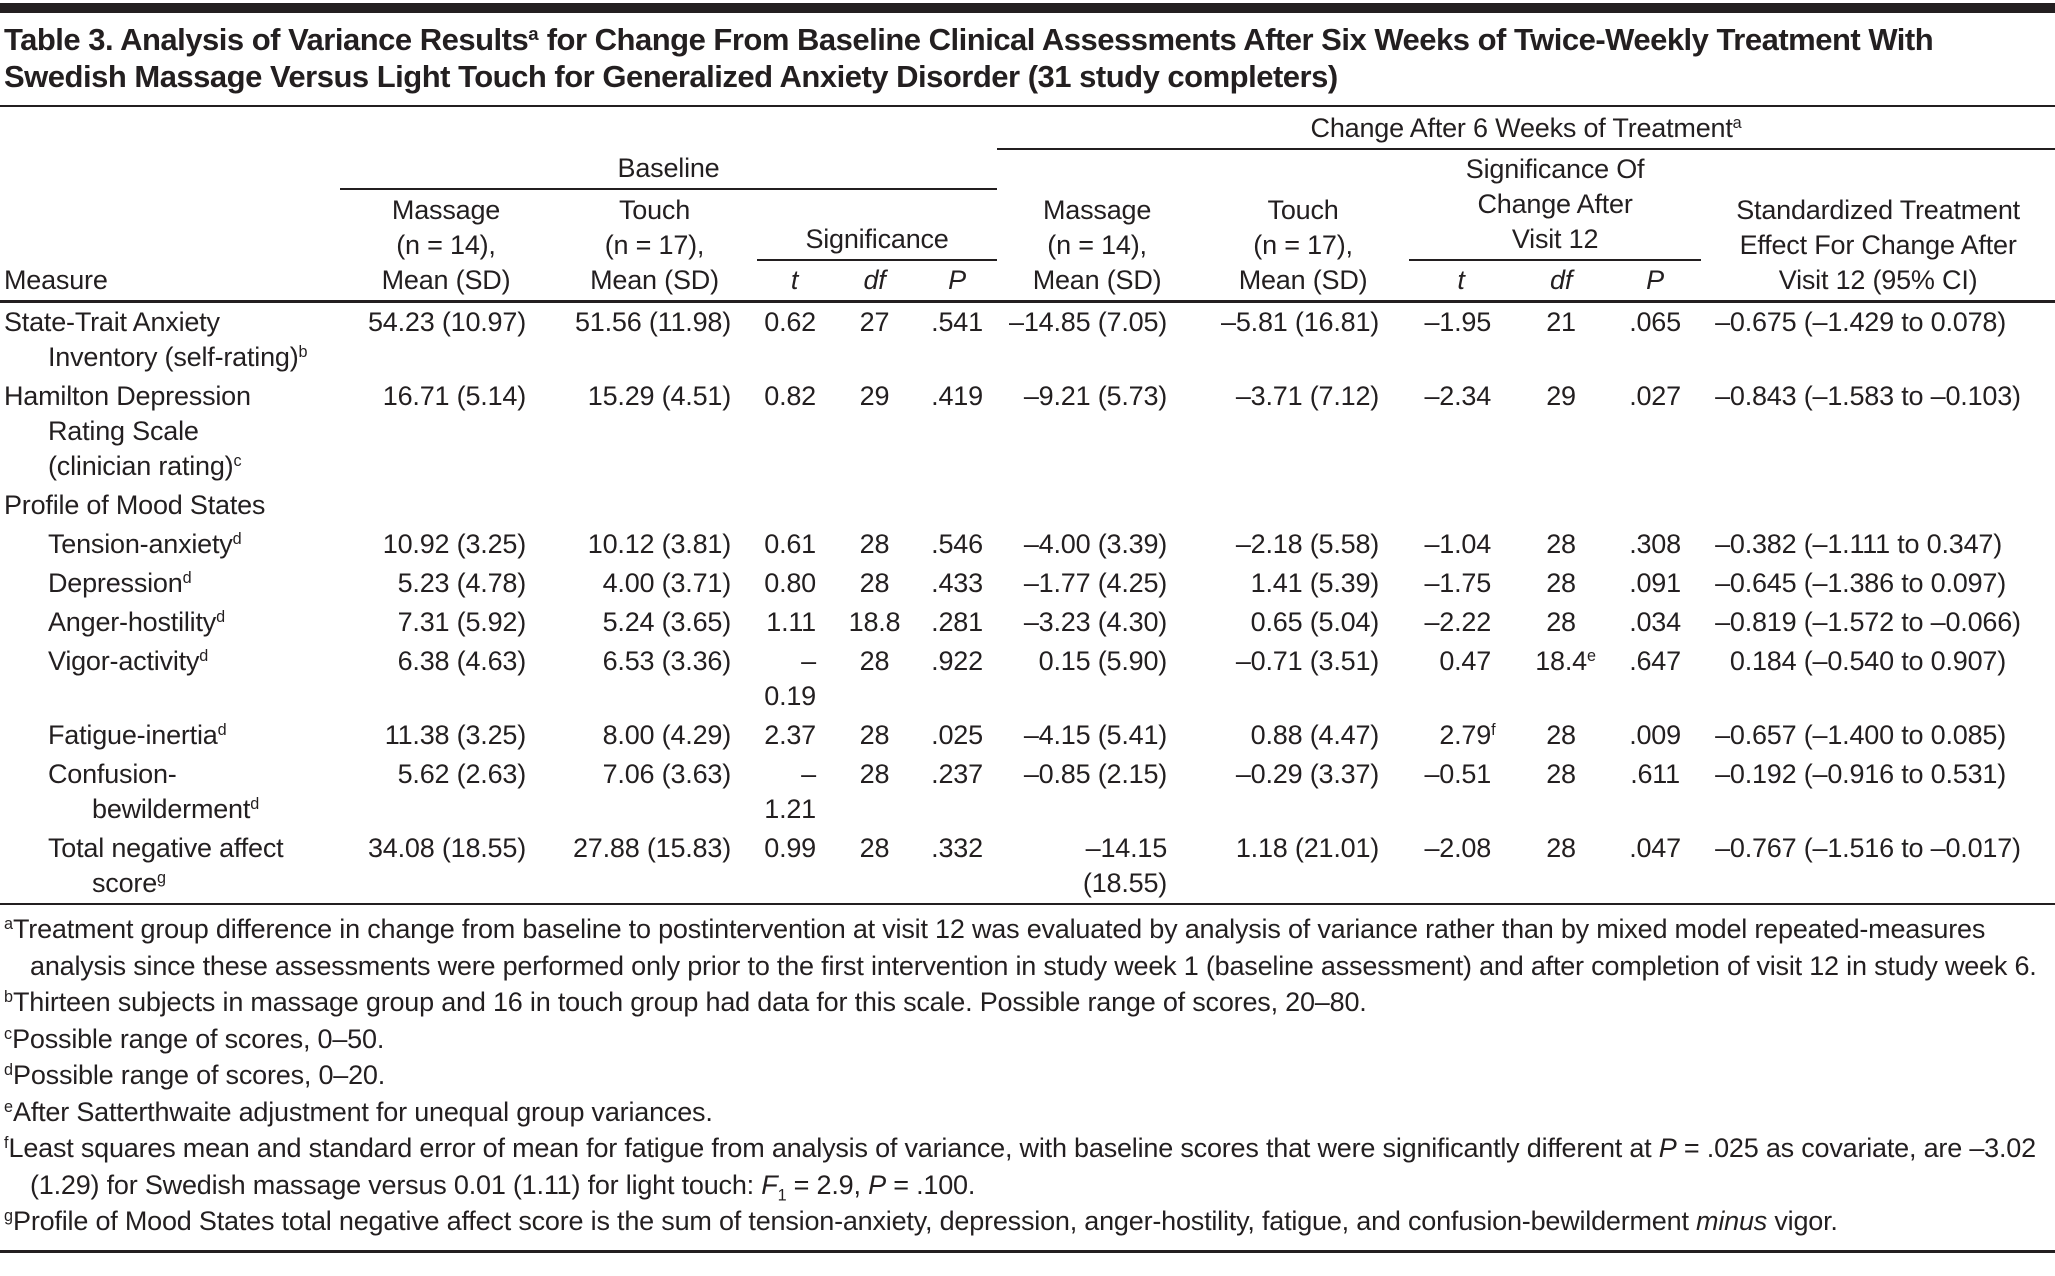 This screenshot has width=2055, height=1276. What do you see at coordinates (957, 396) in the screenshot?
I see `cell-p-baseline: .419` at bounding box center [957, 396].